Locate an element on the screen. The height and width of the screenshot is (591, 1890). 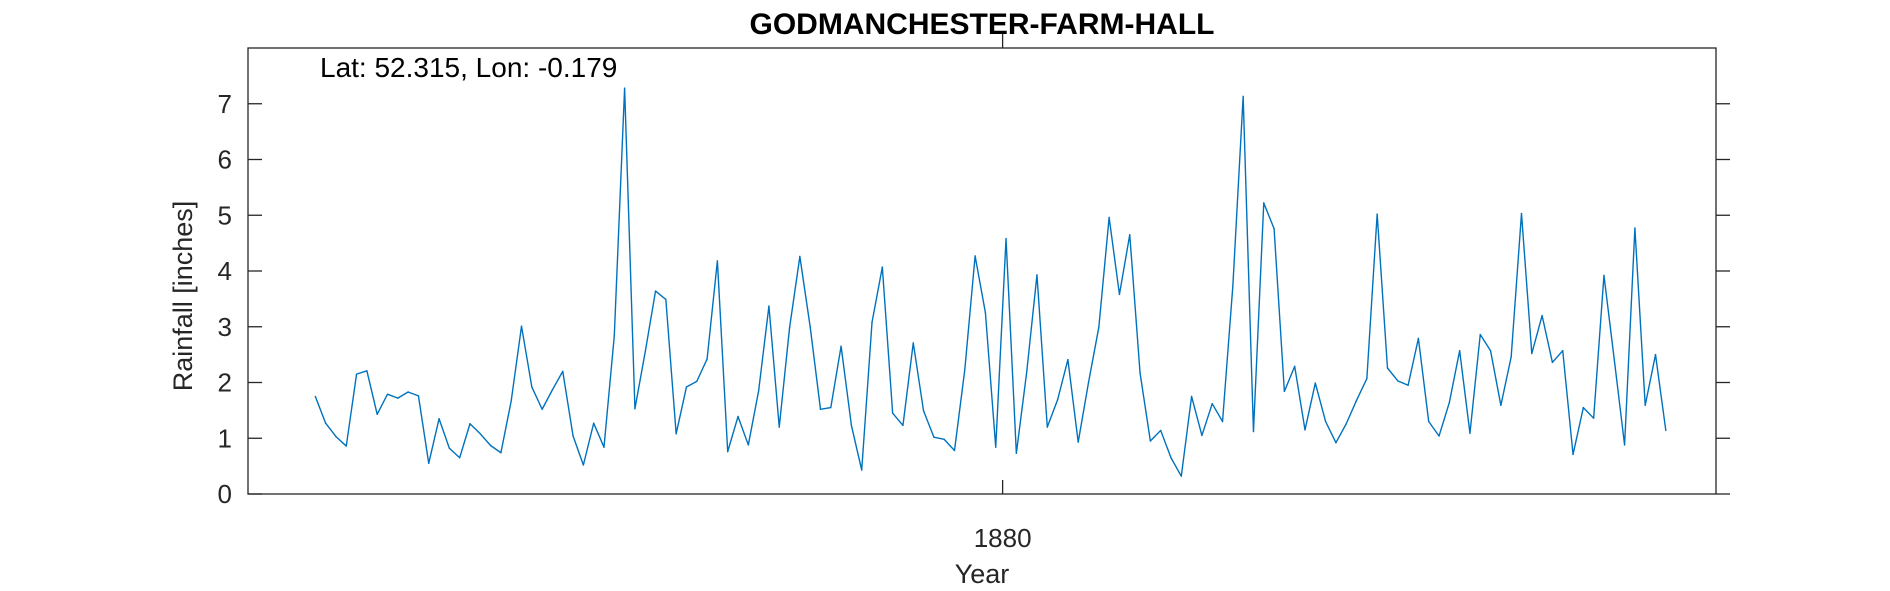
x-tick-label: 1880 is located at coordinates (1003, 538).